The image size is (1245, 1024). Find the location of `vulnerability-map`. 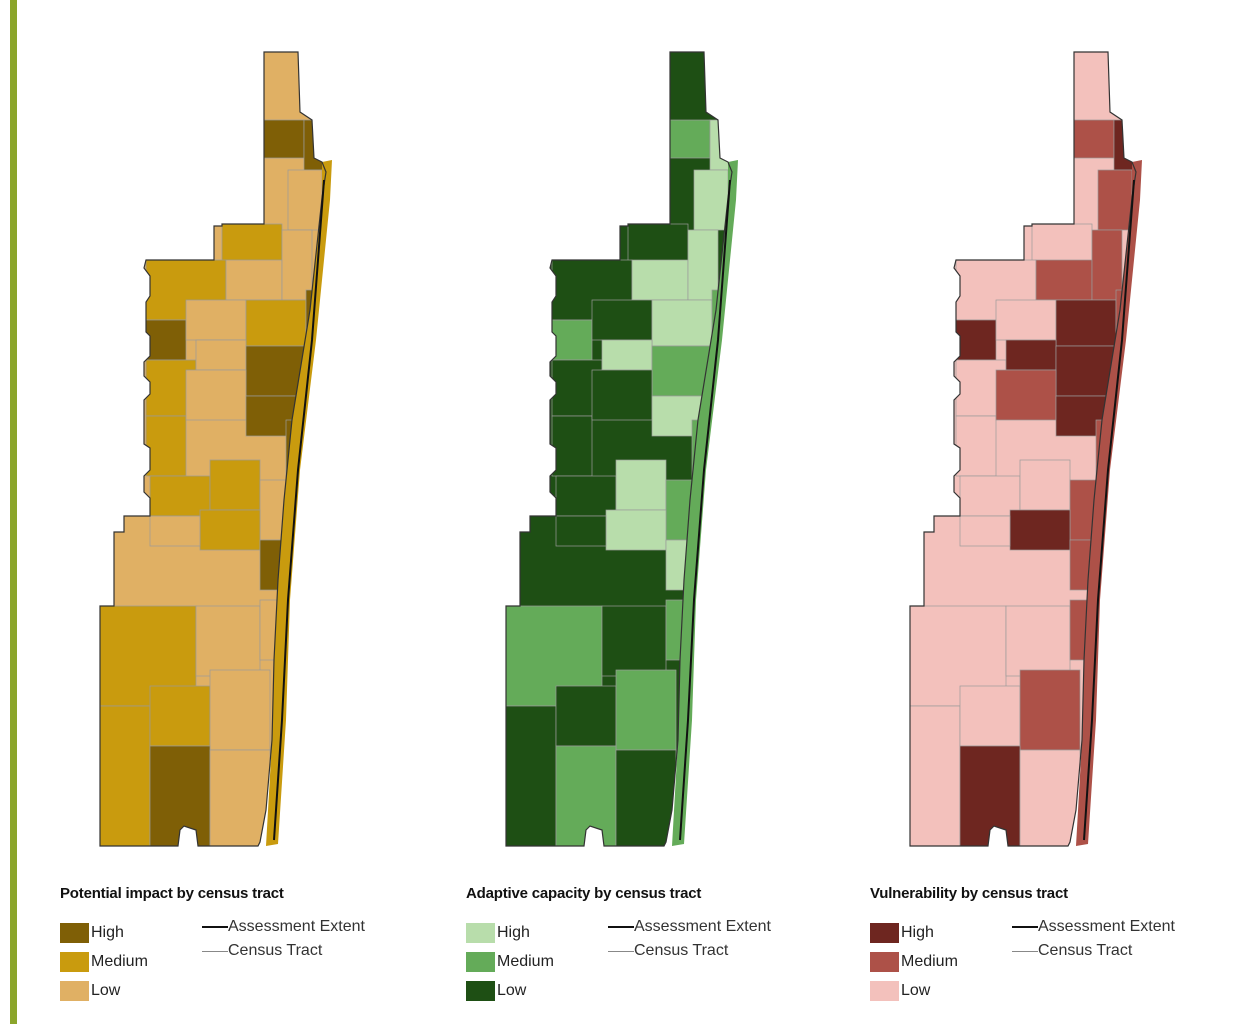

vulnerability-map is located at coordinates (1025, 449).